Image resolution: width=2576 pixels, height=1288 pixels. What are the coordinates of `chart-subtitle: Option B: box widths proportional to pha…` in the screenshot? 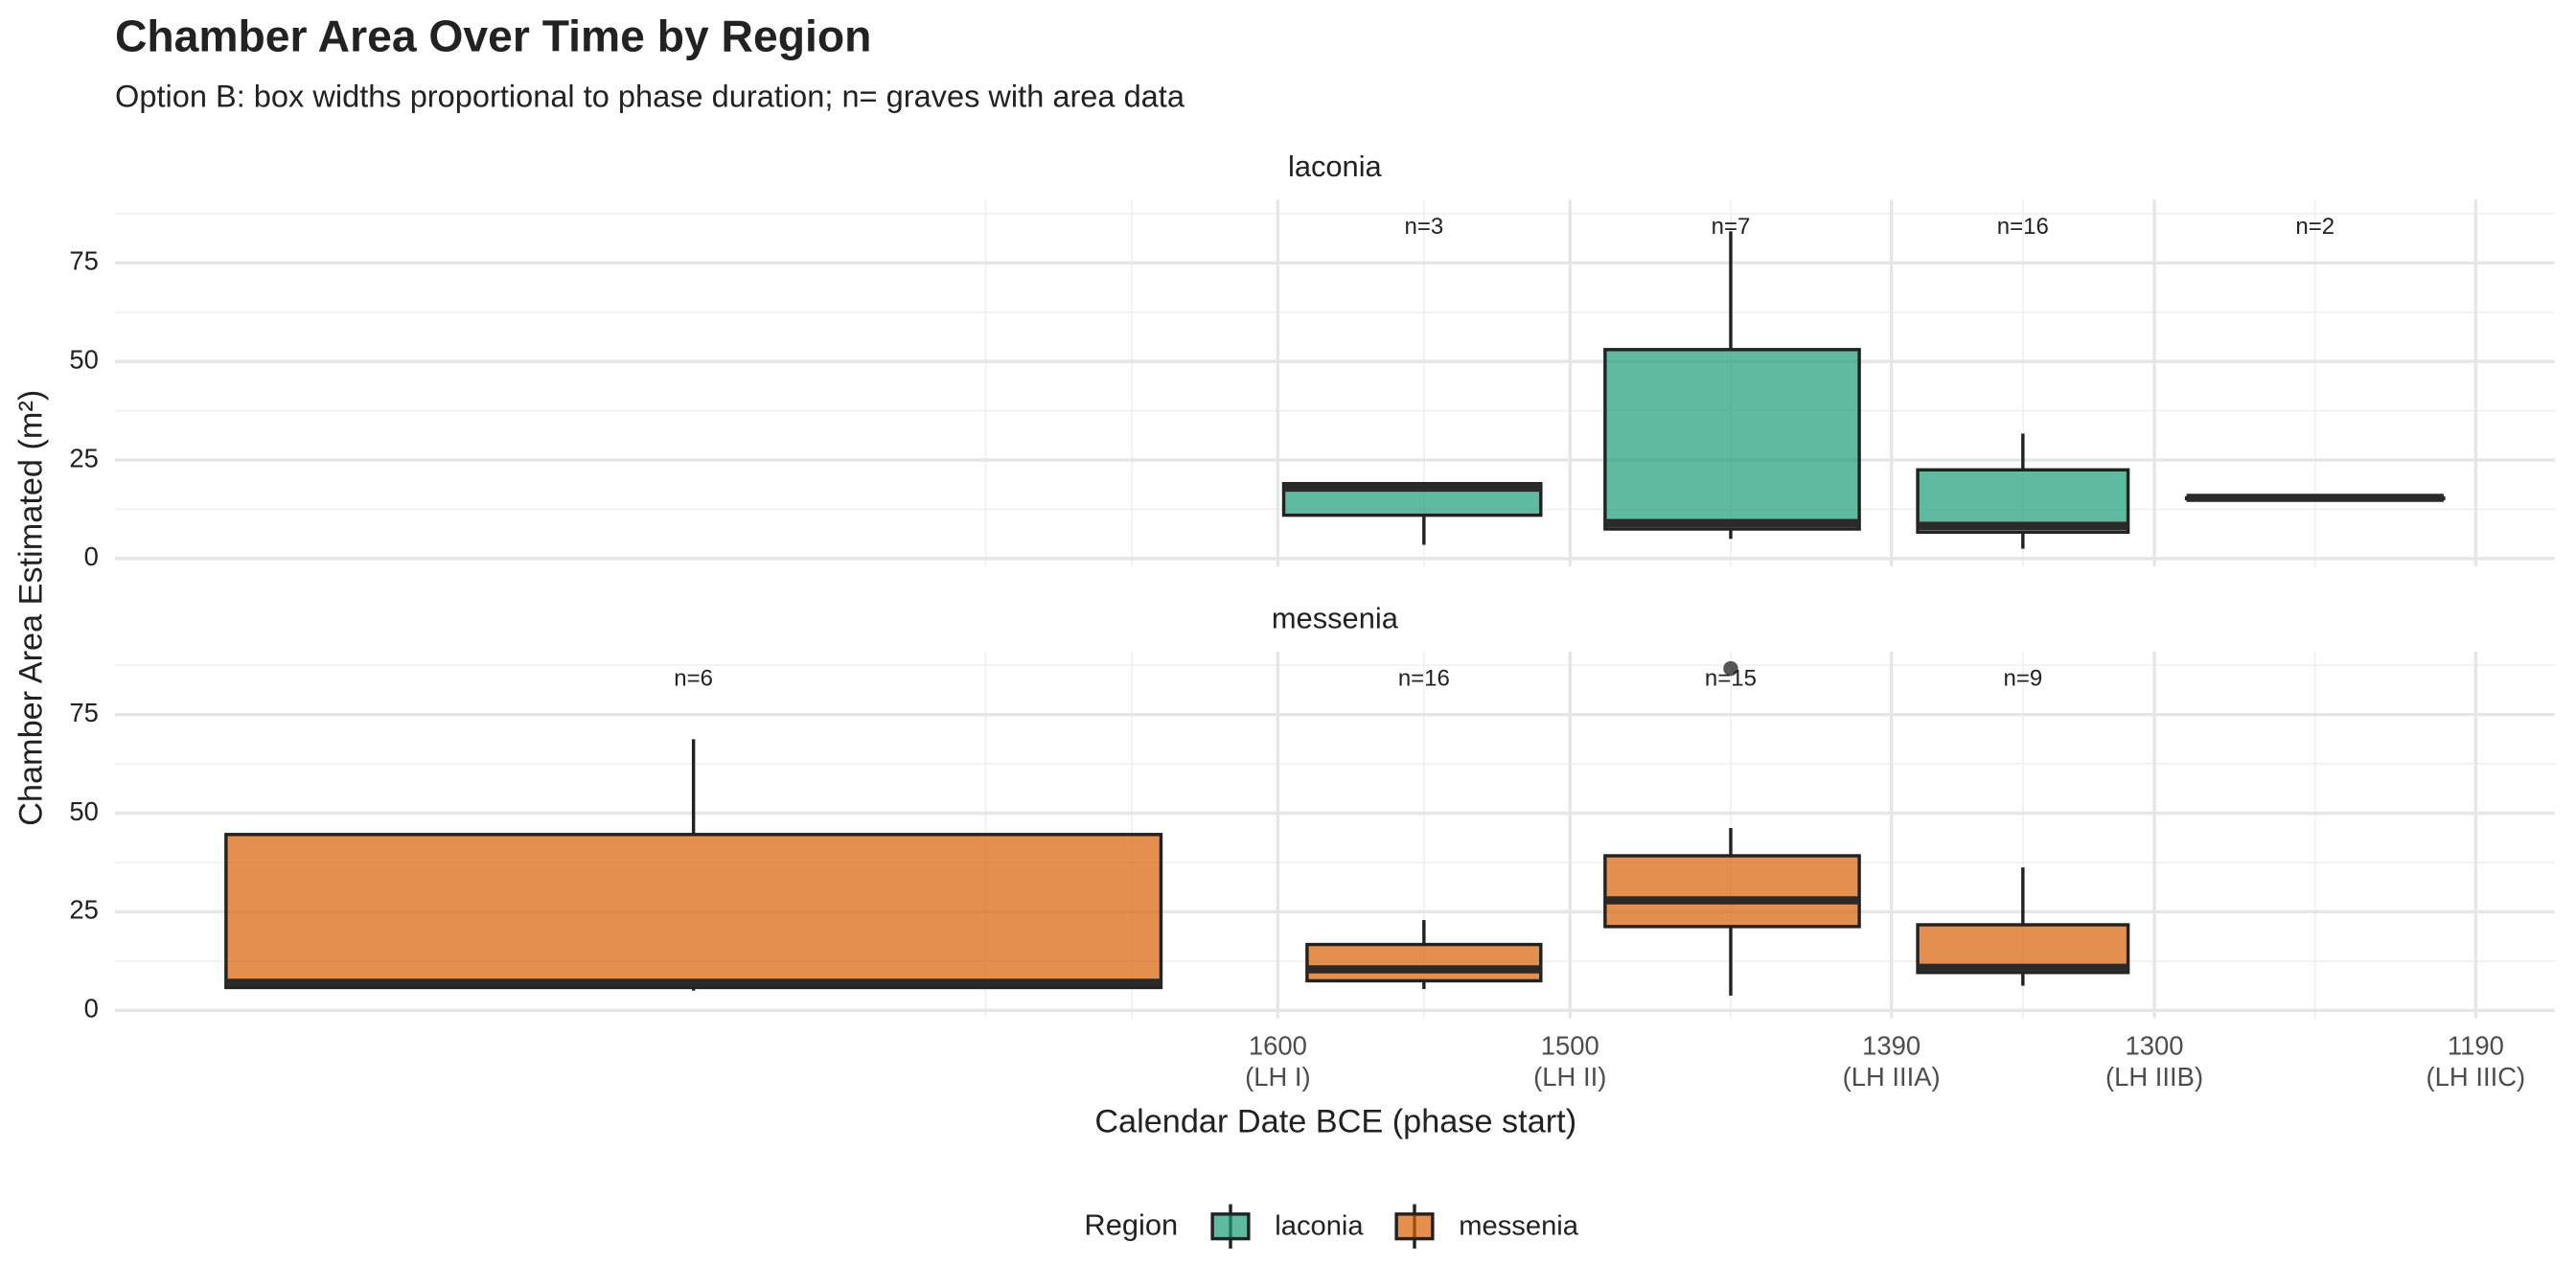 It's located at (650, 96).